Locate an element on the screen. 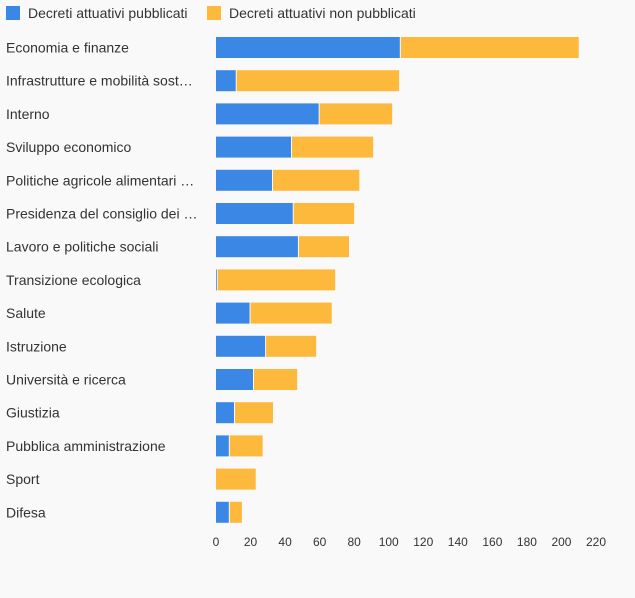  x-tick-label: 100 is located at coordinates (389, 542).